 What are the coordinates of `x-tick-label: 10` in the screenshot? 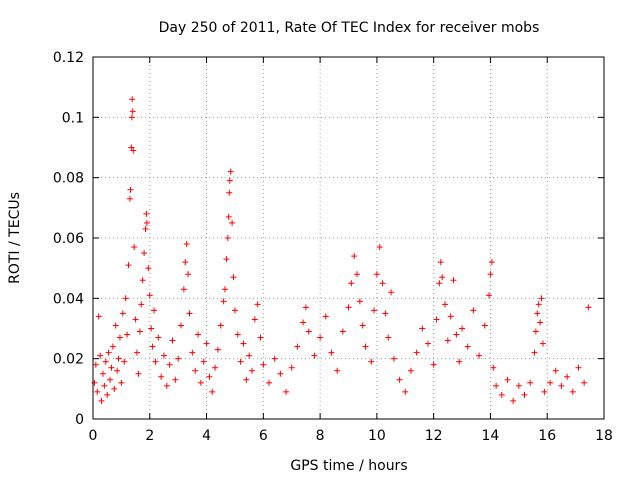 It's located at (377, 436).